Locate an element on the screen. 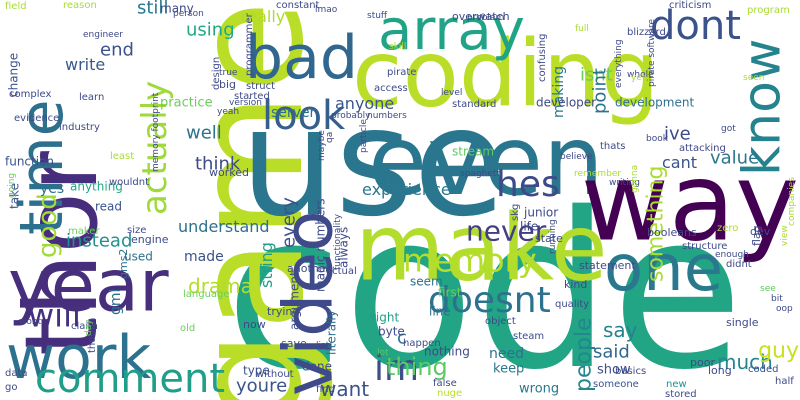  cloud-word: isnt is located at coordinates (596, 75).